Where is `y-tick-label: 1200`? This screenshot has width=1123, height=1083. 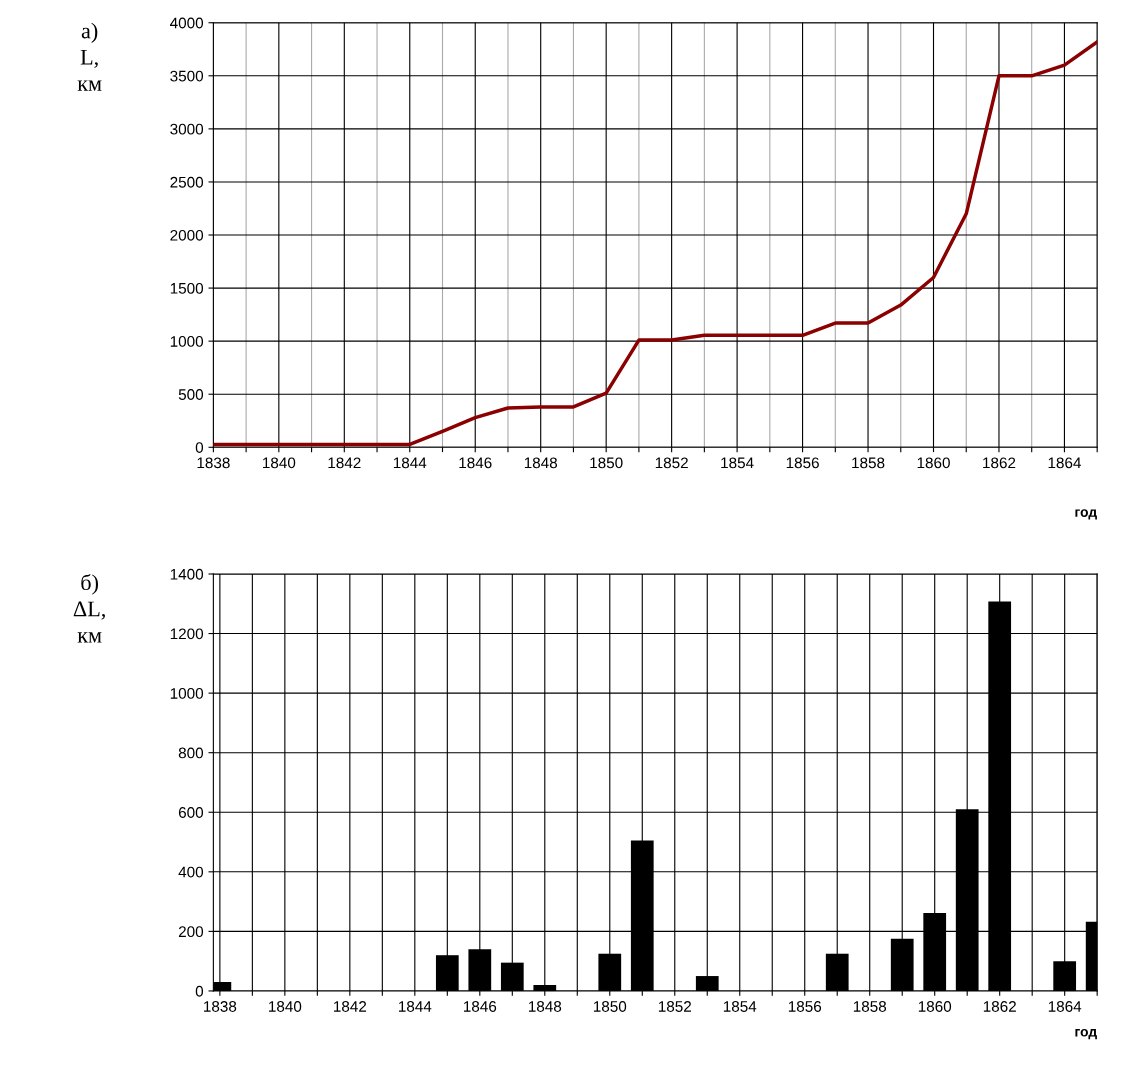
y-tick-label: 1200 is located at coordinates (187, 634).